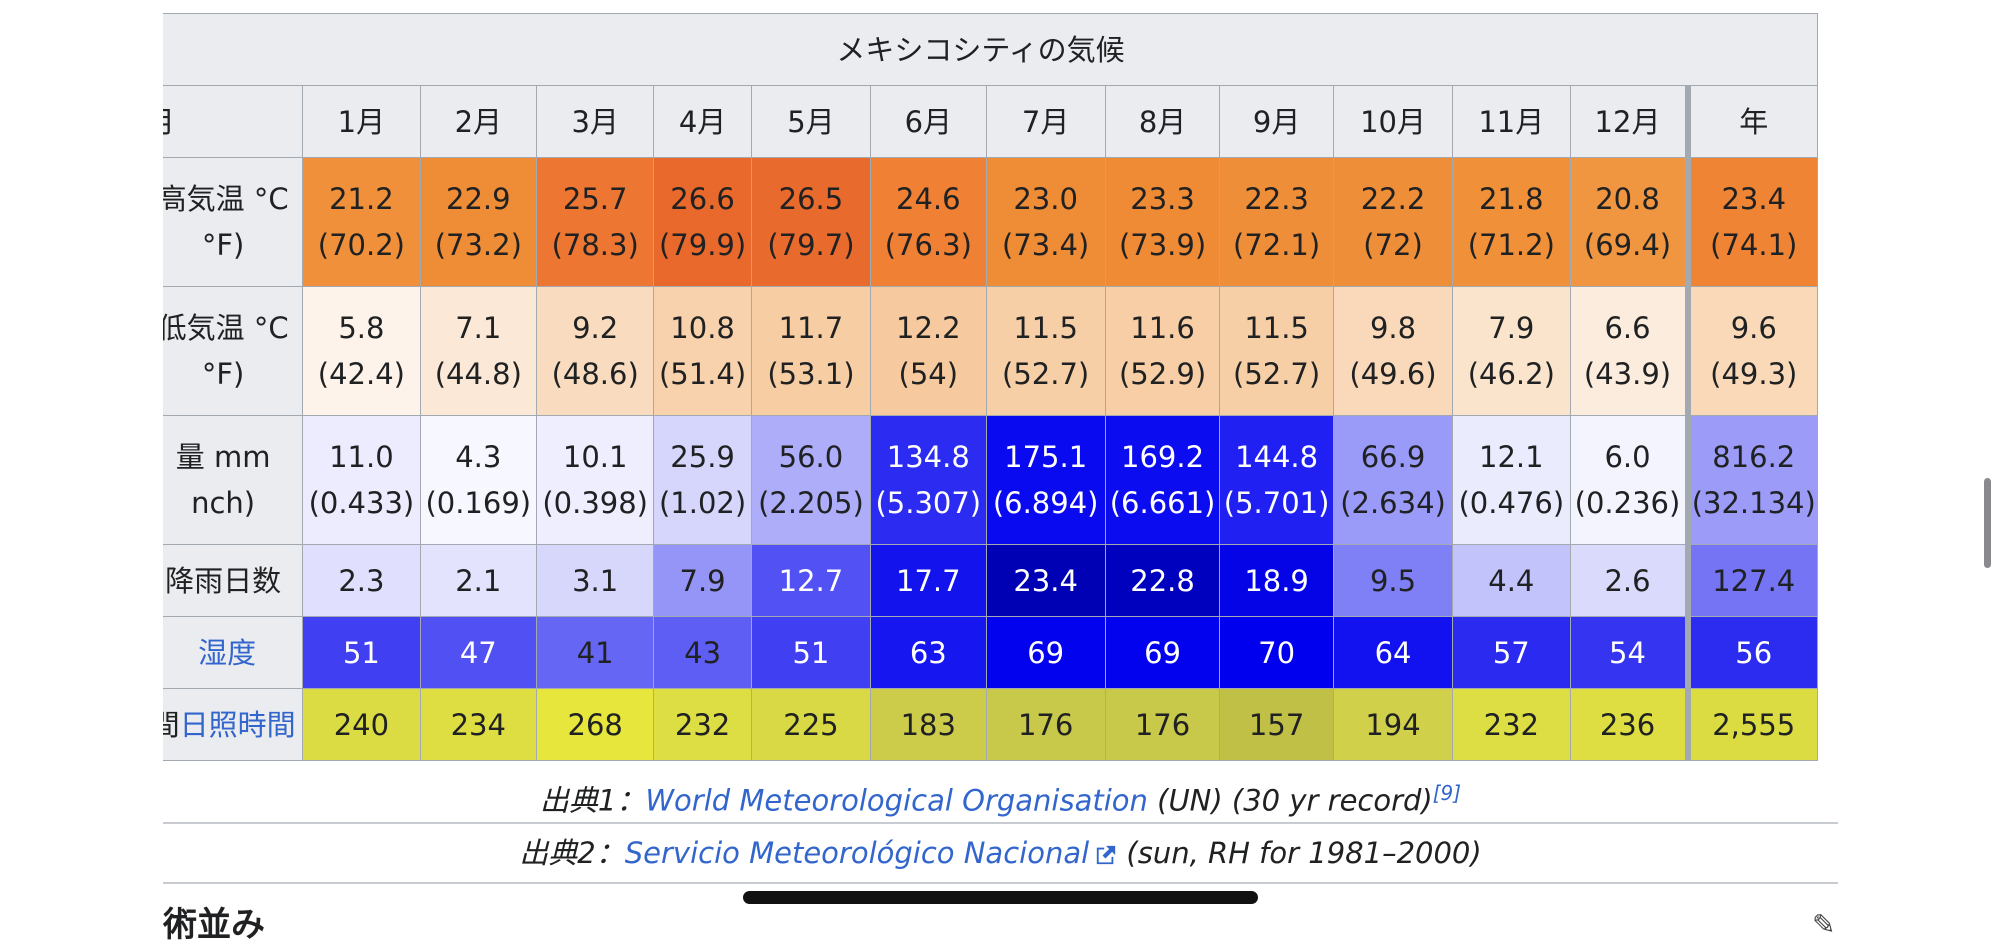 The width and height of the screenshot is (2000, 945). I want to click on row-header-line1: 量 mm, so click(232, 457).